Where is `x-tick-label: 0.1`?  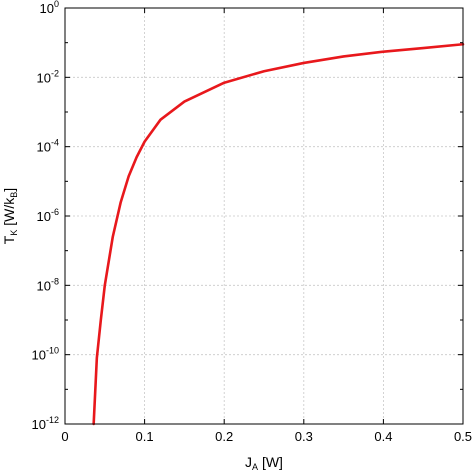 x-tick-label: 0.1 is located at coordinates (145, 436).